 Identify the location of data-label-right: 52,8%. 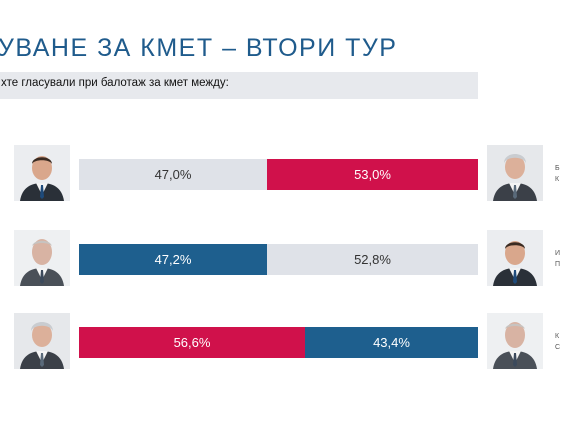
(372, 259).